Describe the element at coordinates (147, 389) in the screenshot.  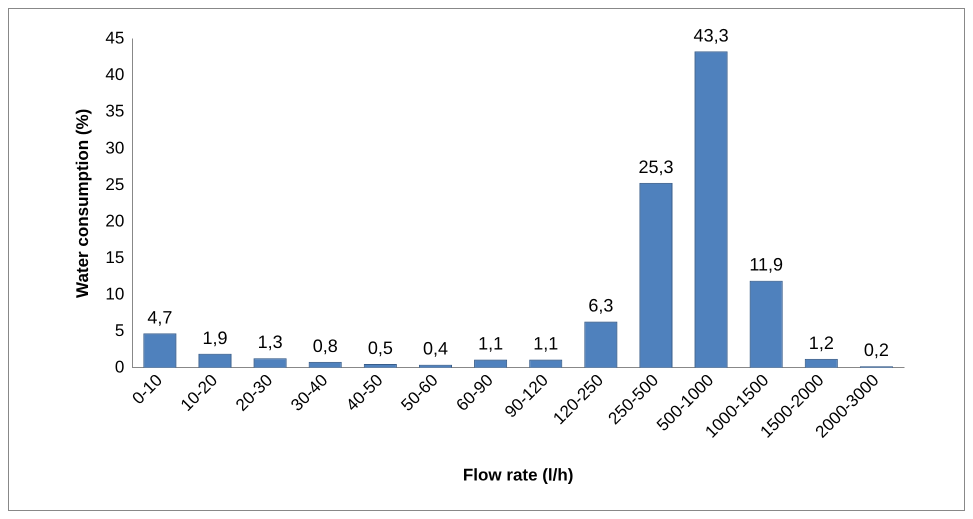
I see `x-tick-label: 0-10` at that location.